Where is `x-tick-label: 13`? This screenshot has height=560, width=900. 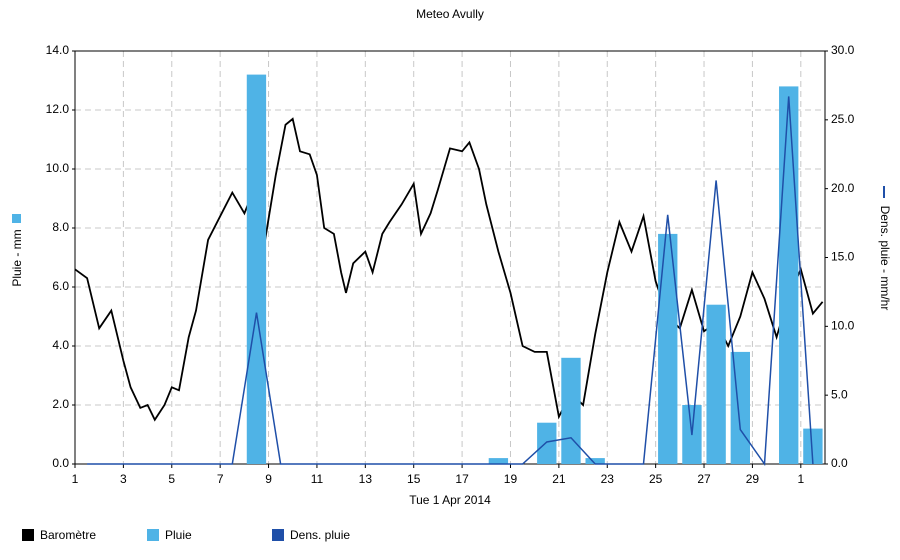
x-tick-label: 13 is located at coordinates (366, 479).